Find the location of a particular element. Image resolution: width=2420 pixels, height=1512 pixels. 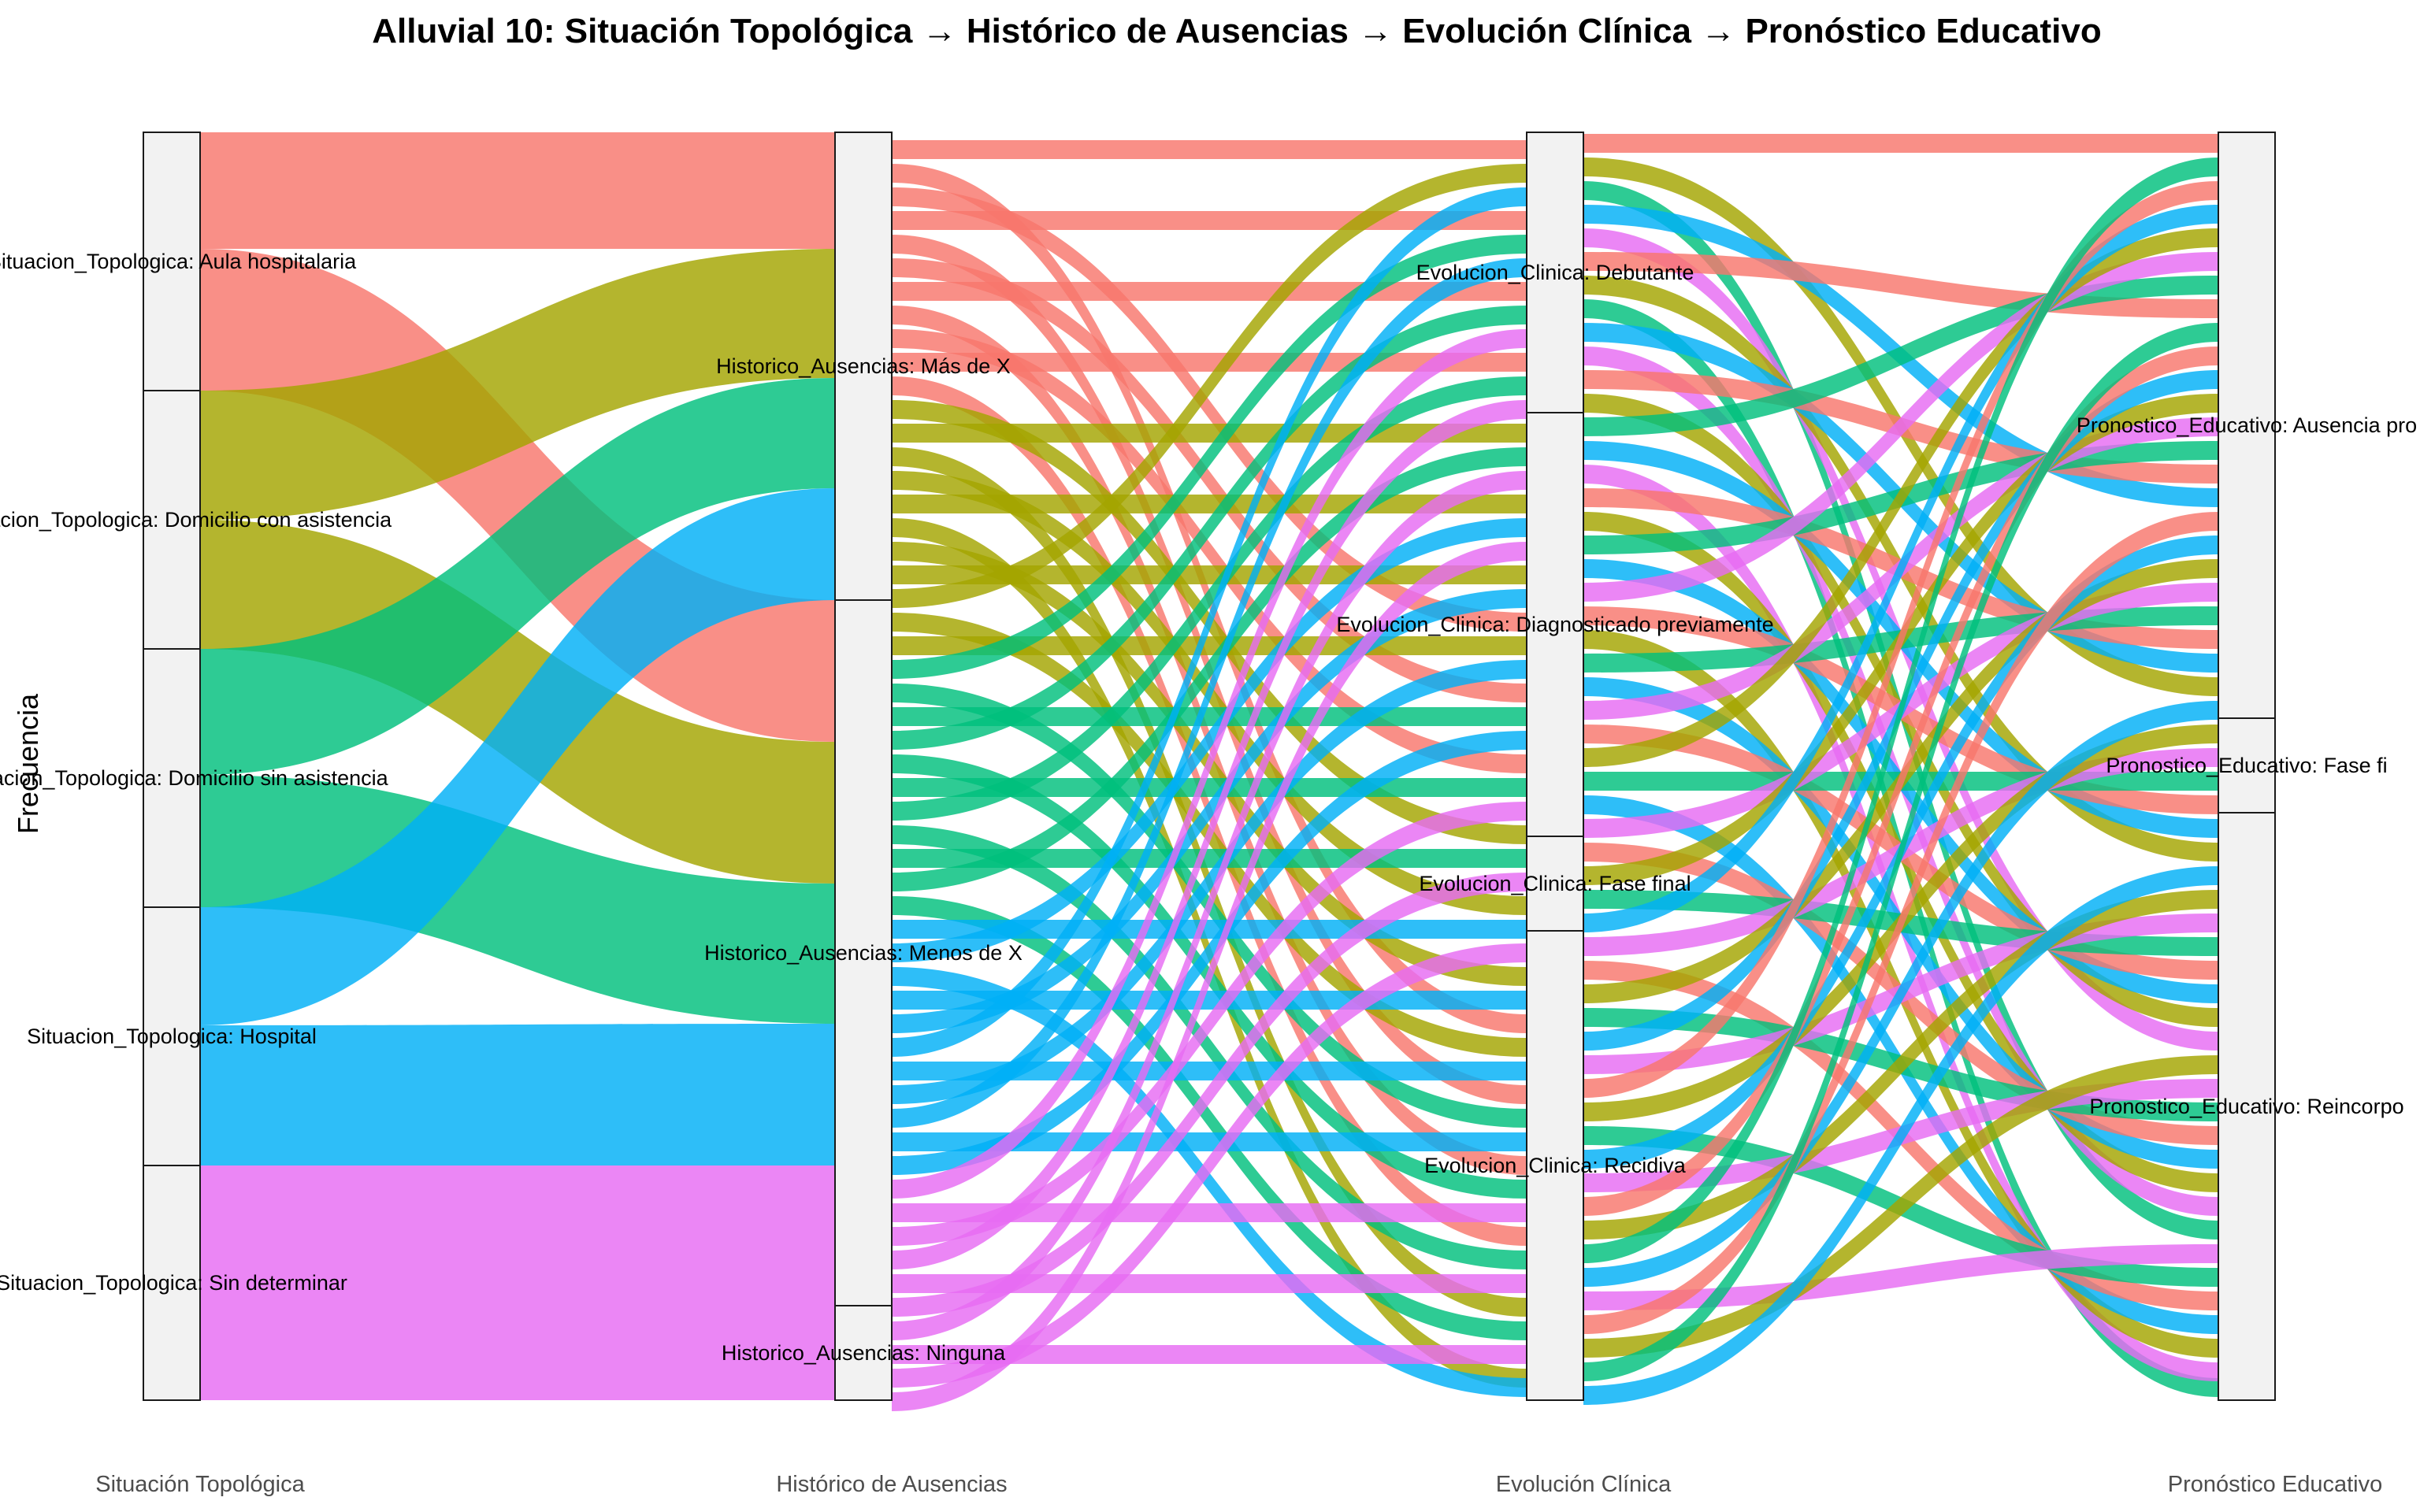

stratum-label: Situacion_Topologica: Sin determinar is located at coordinates (173, 1283).